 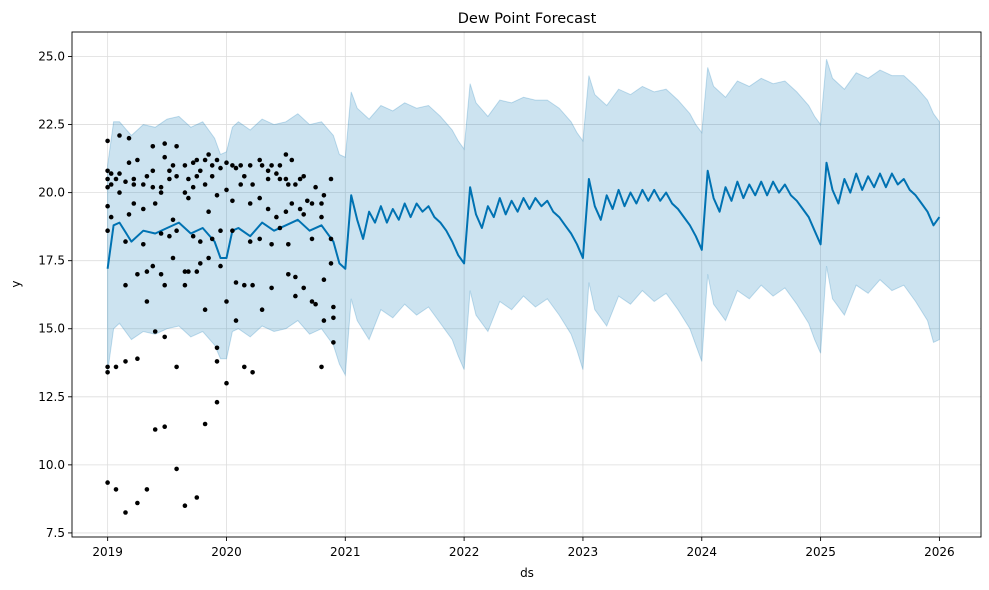 I want to click on y-tick-label-1: 10.0, so click(x=51, y=465).